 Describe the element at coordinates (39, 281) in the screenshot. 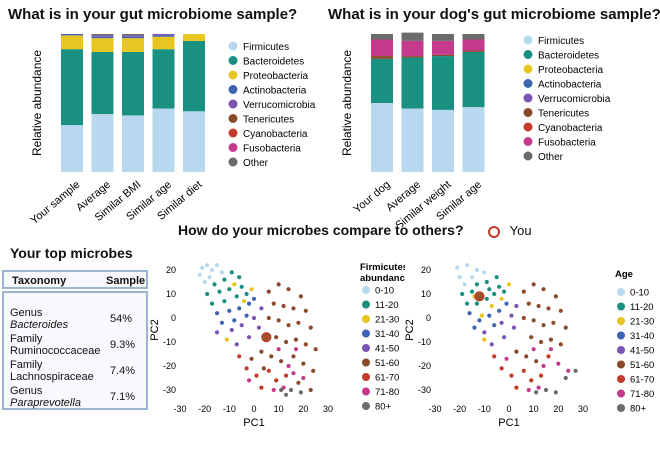

I see `taxonomy-header: Taxonomy` at that location.